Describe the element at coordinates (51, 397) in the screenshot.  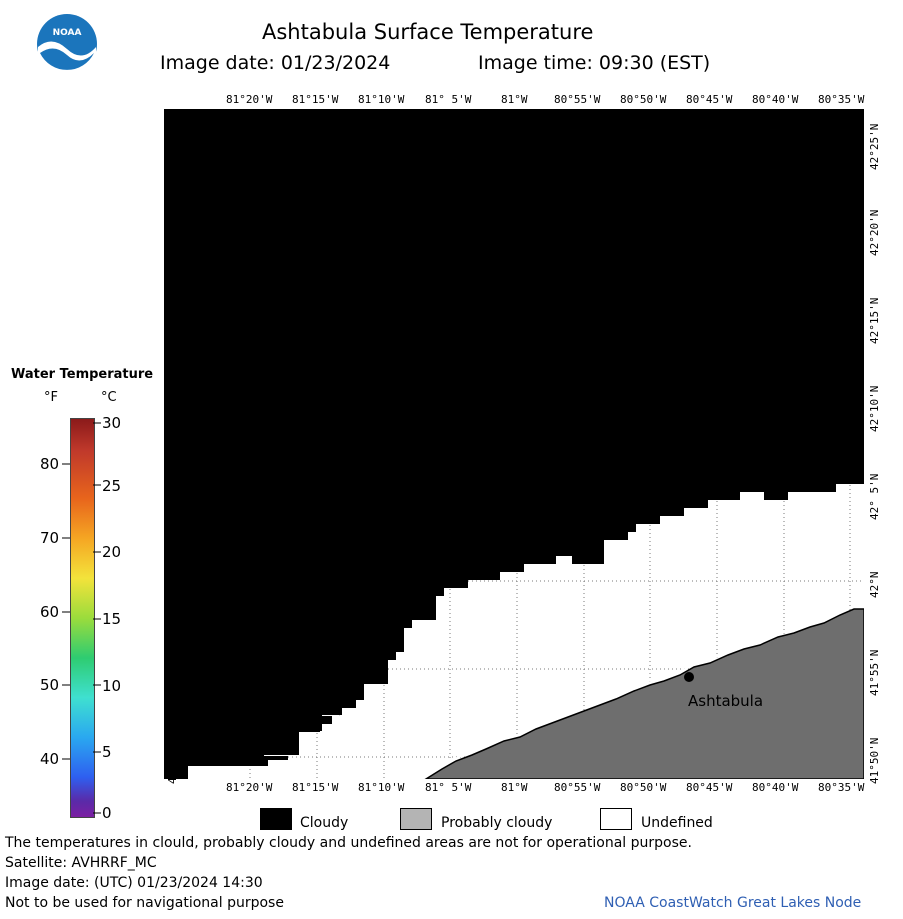
I see `unit-fahrenheit: °F` at that location.